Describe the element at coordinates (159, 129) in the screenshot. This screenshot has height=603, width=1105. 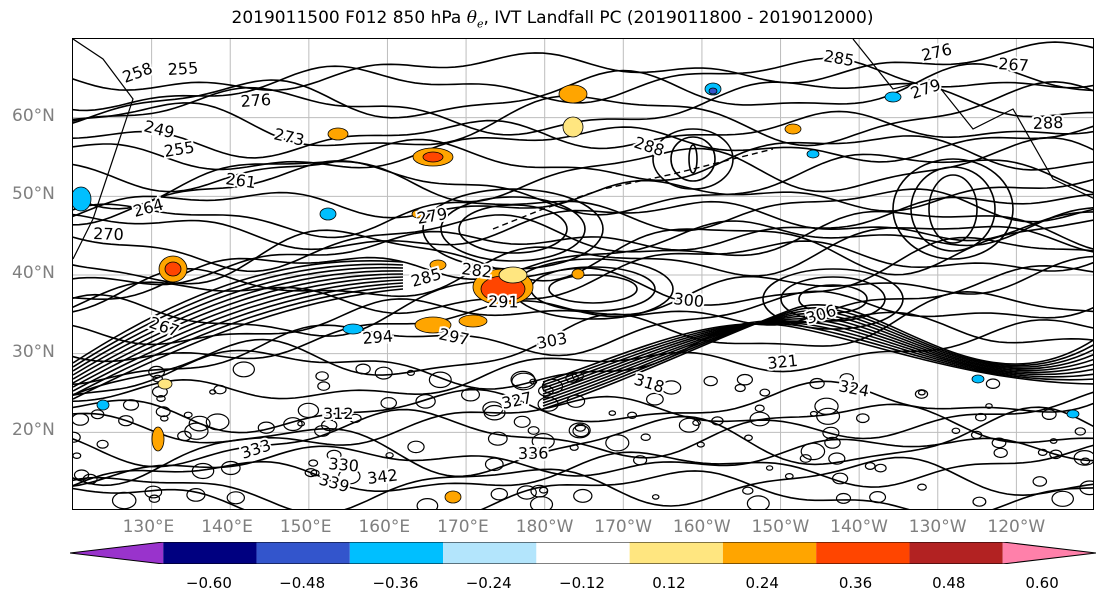
I see `contour-label: 249` at that location.